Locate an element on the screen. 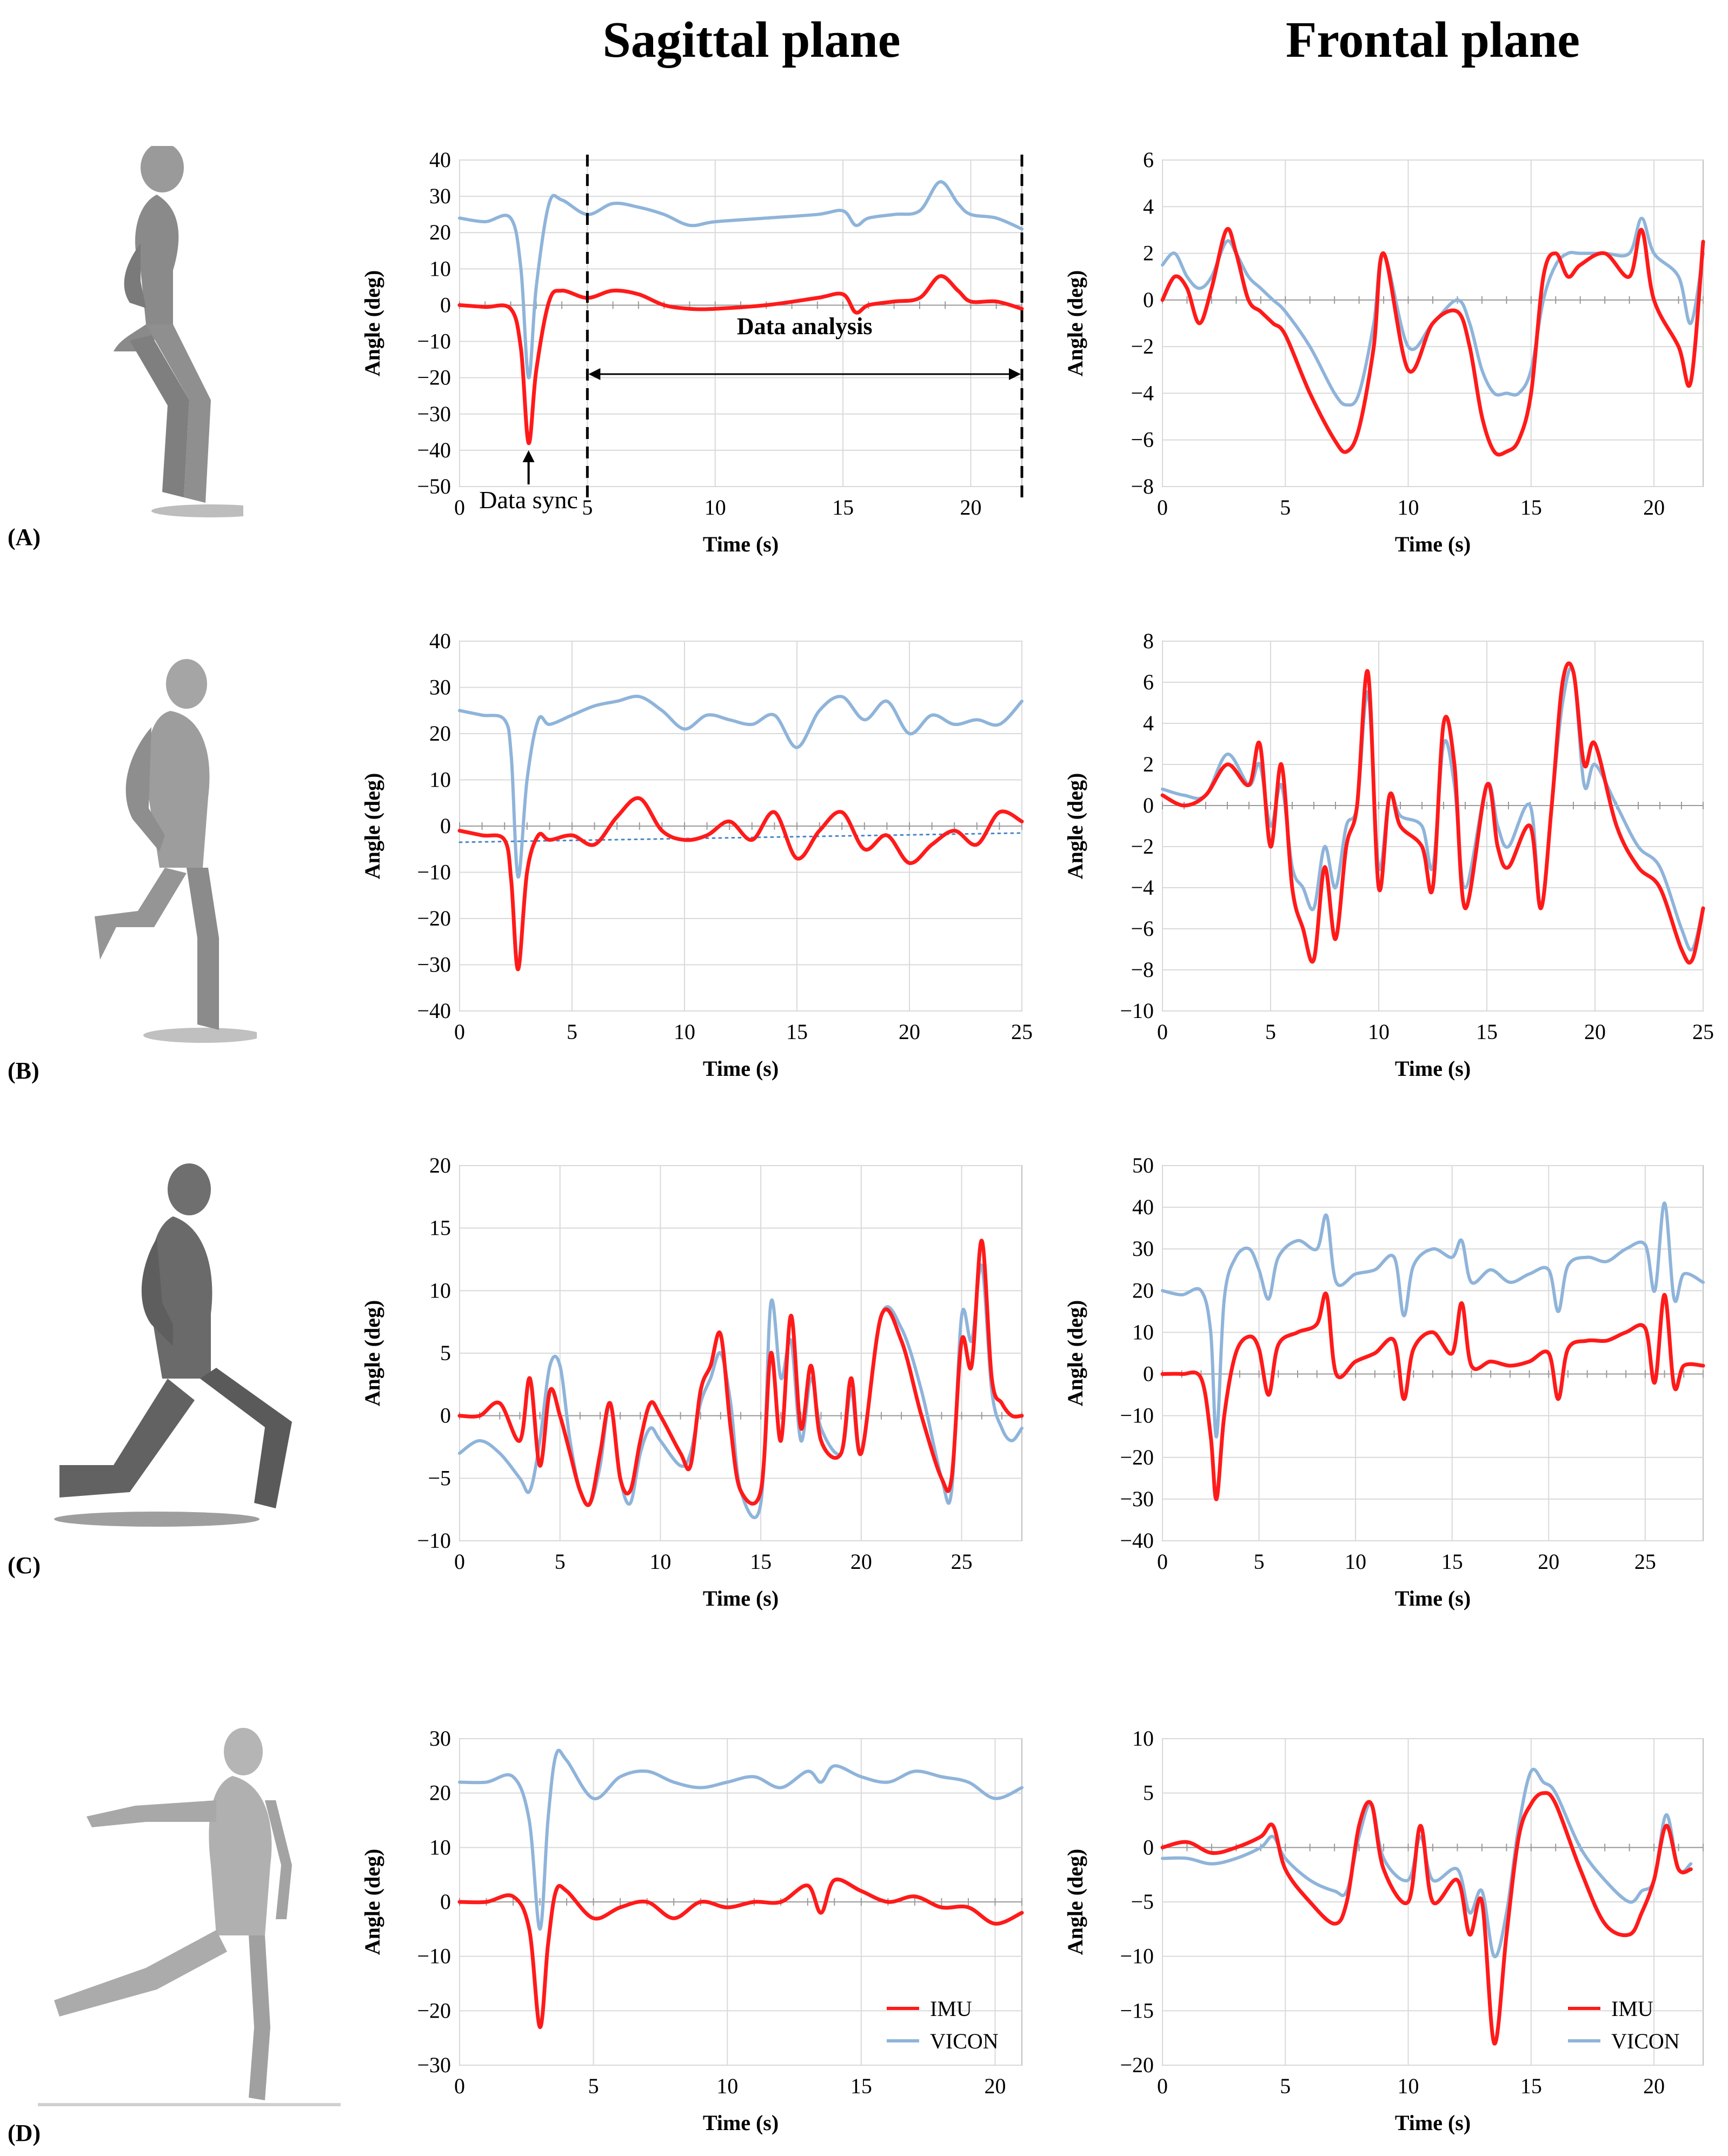  d-frontal-x-axis-label: Time (s) is located at coordinates (1433, 2123).